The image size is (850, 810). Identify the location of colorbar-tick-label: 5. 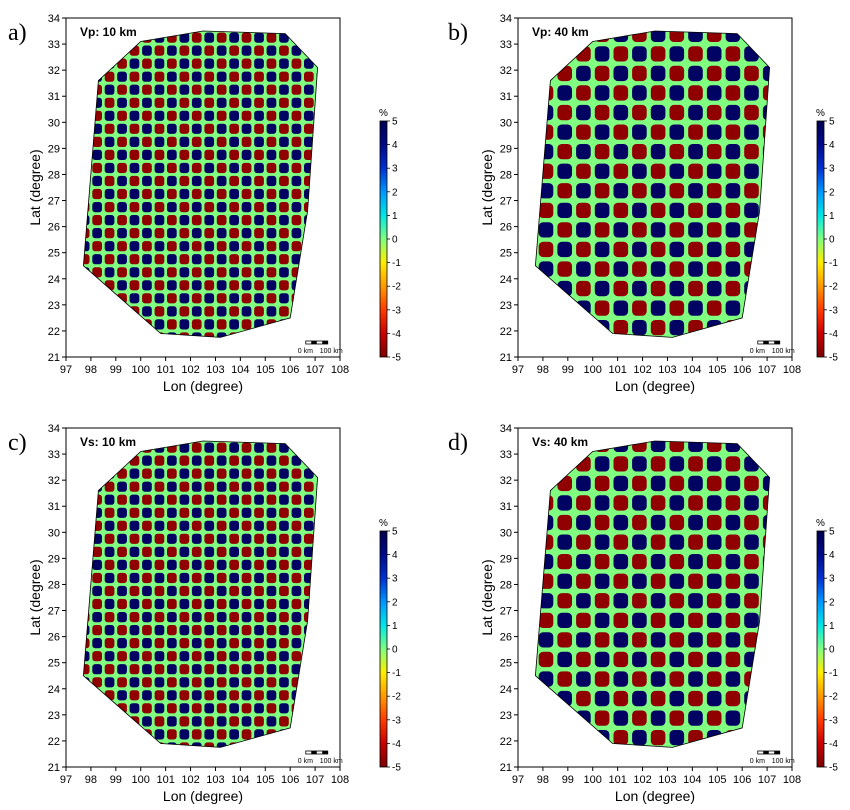
(395, 532).